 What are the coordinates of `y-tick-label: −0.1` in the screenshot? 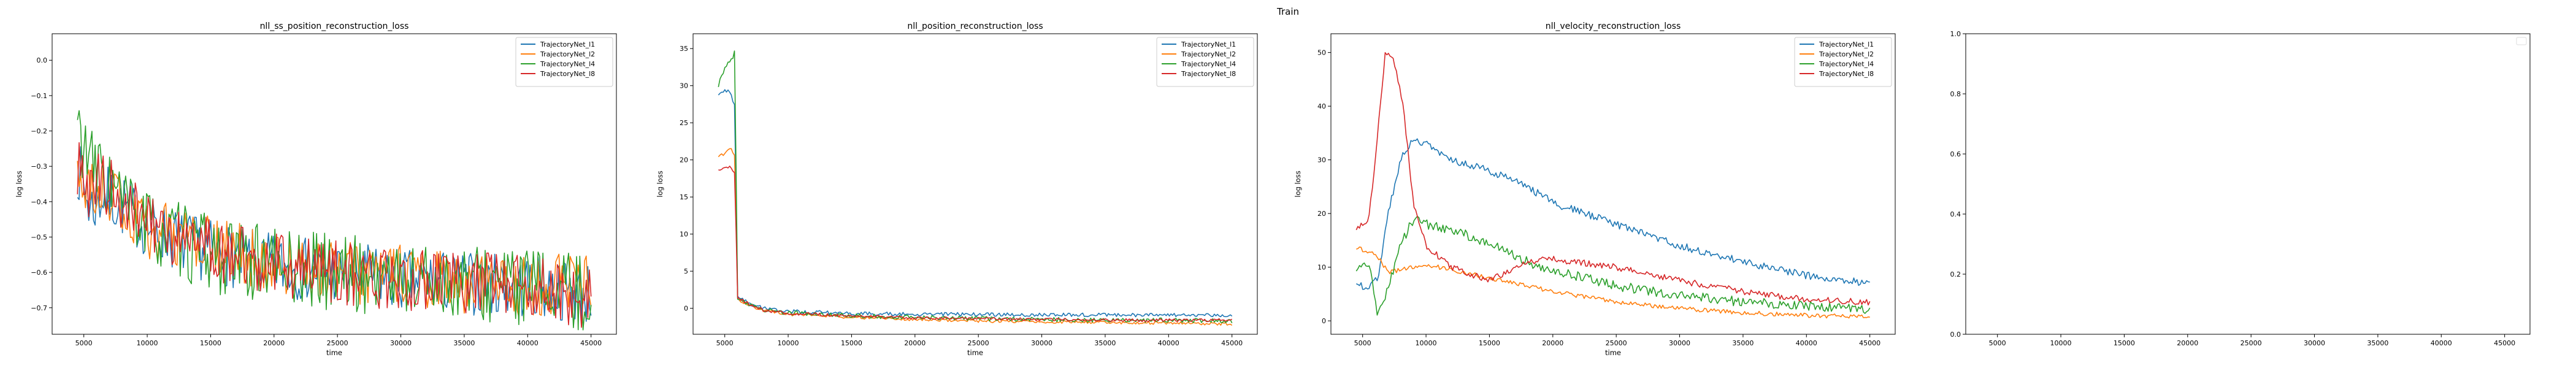 It's located at (39, 96).